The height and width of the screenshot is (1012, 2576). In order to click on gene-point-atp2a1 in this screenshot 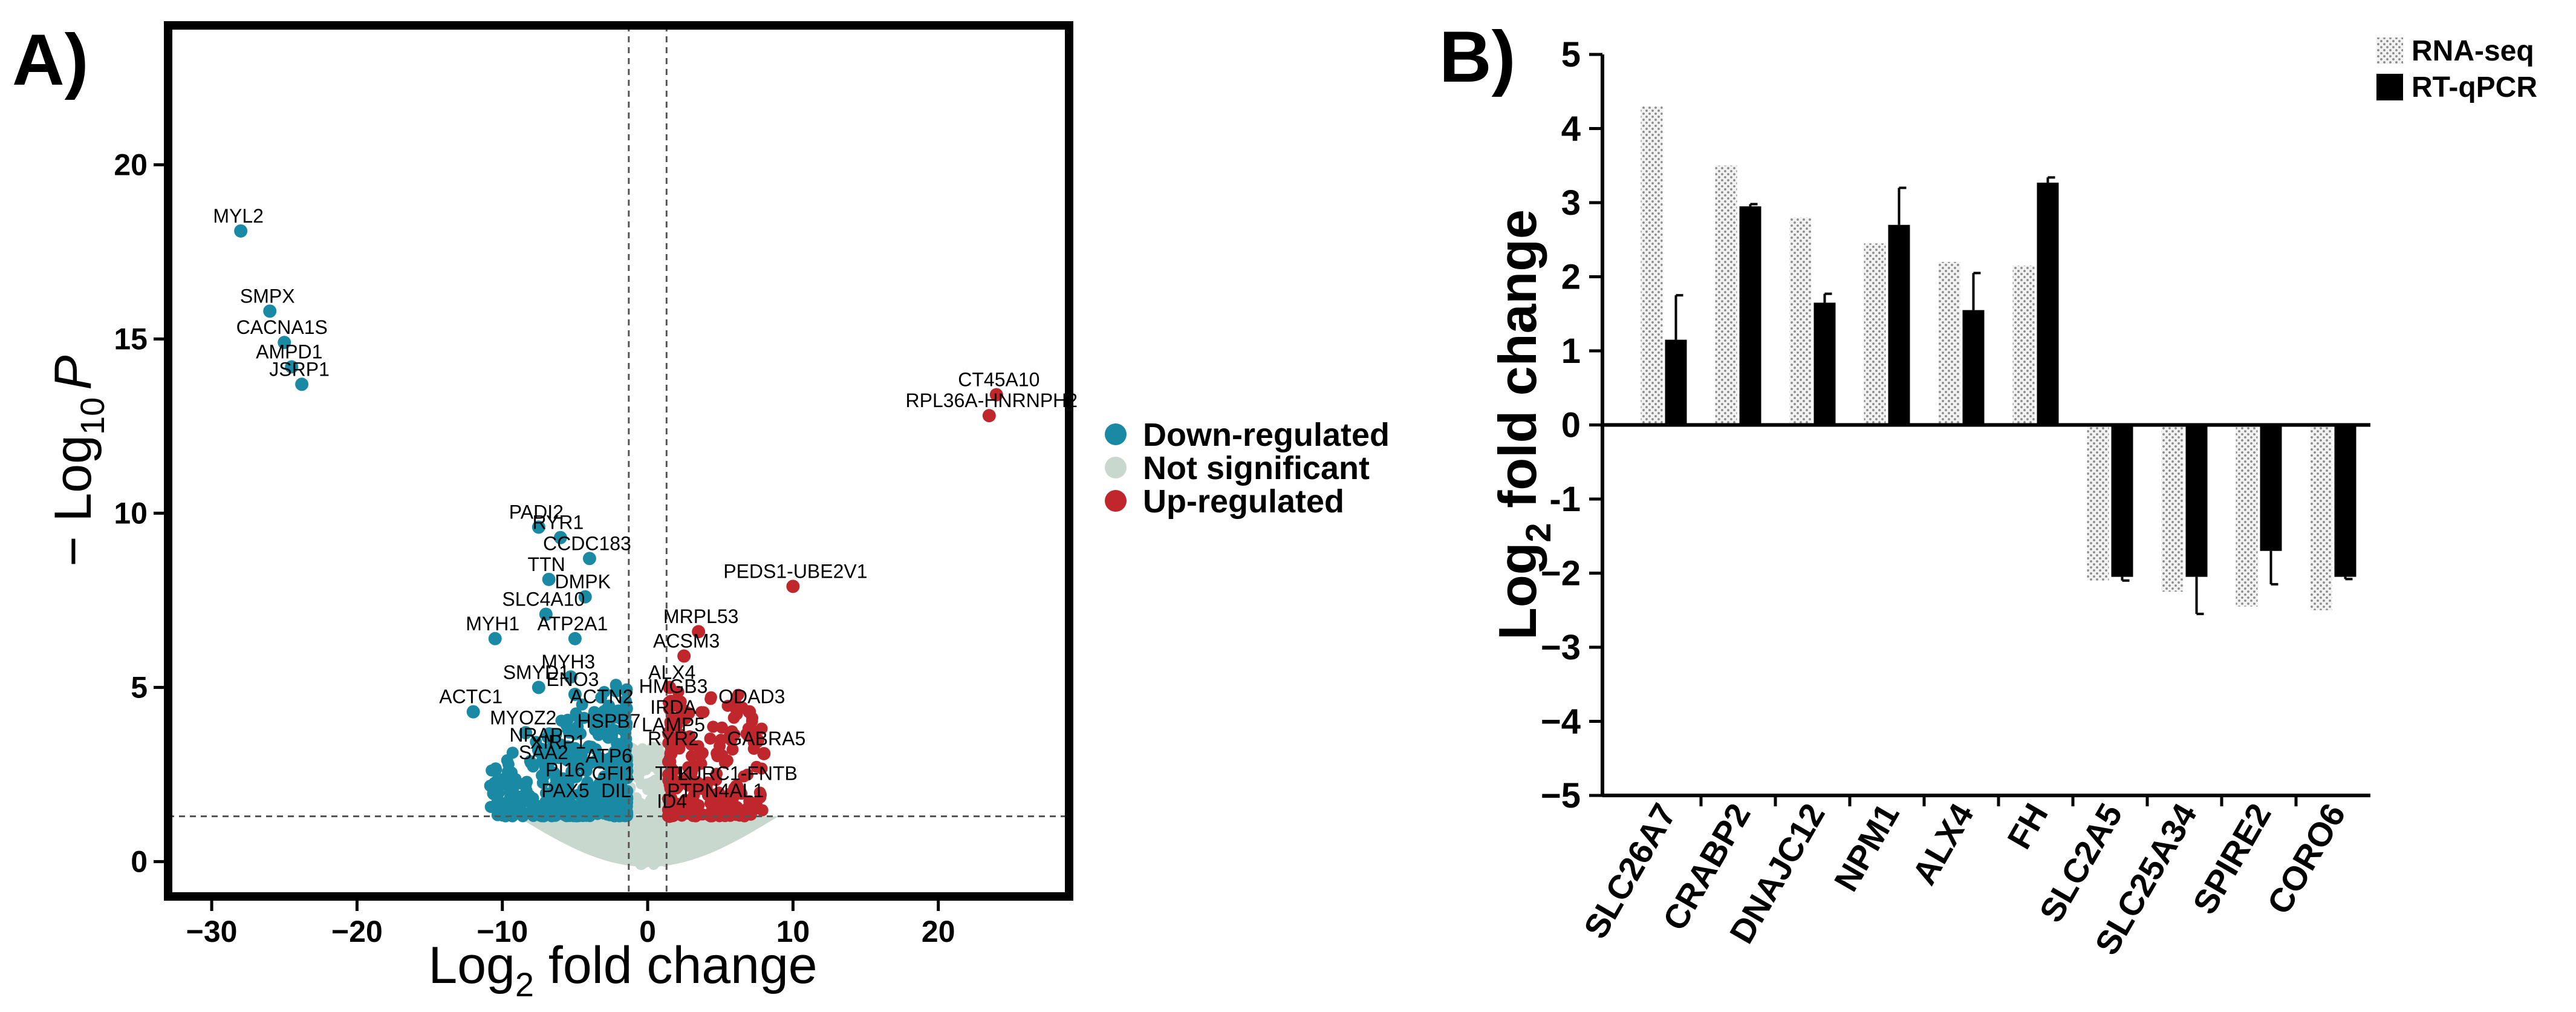, I will do `click(575, 638)`.